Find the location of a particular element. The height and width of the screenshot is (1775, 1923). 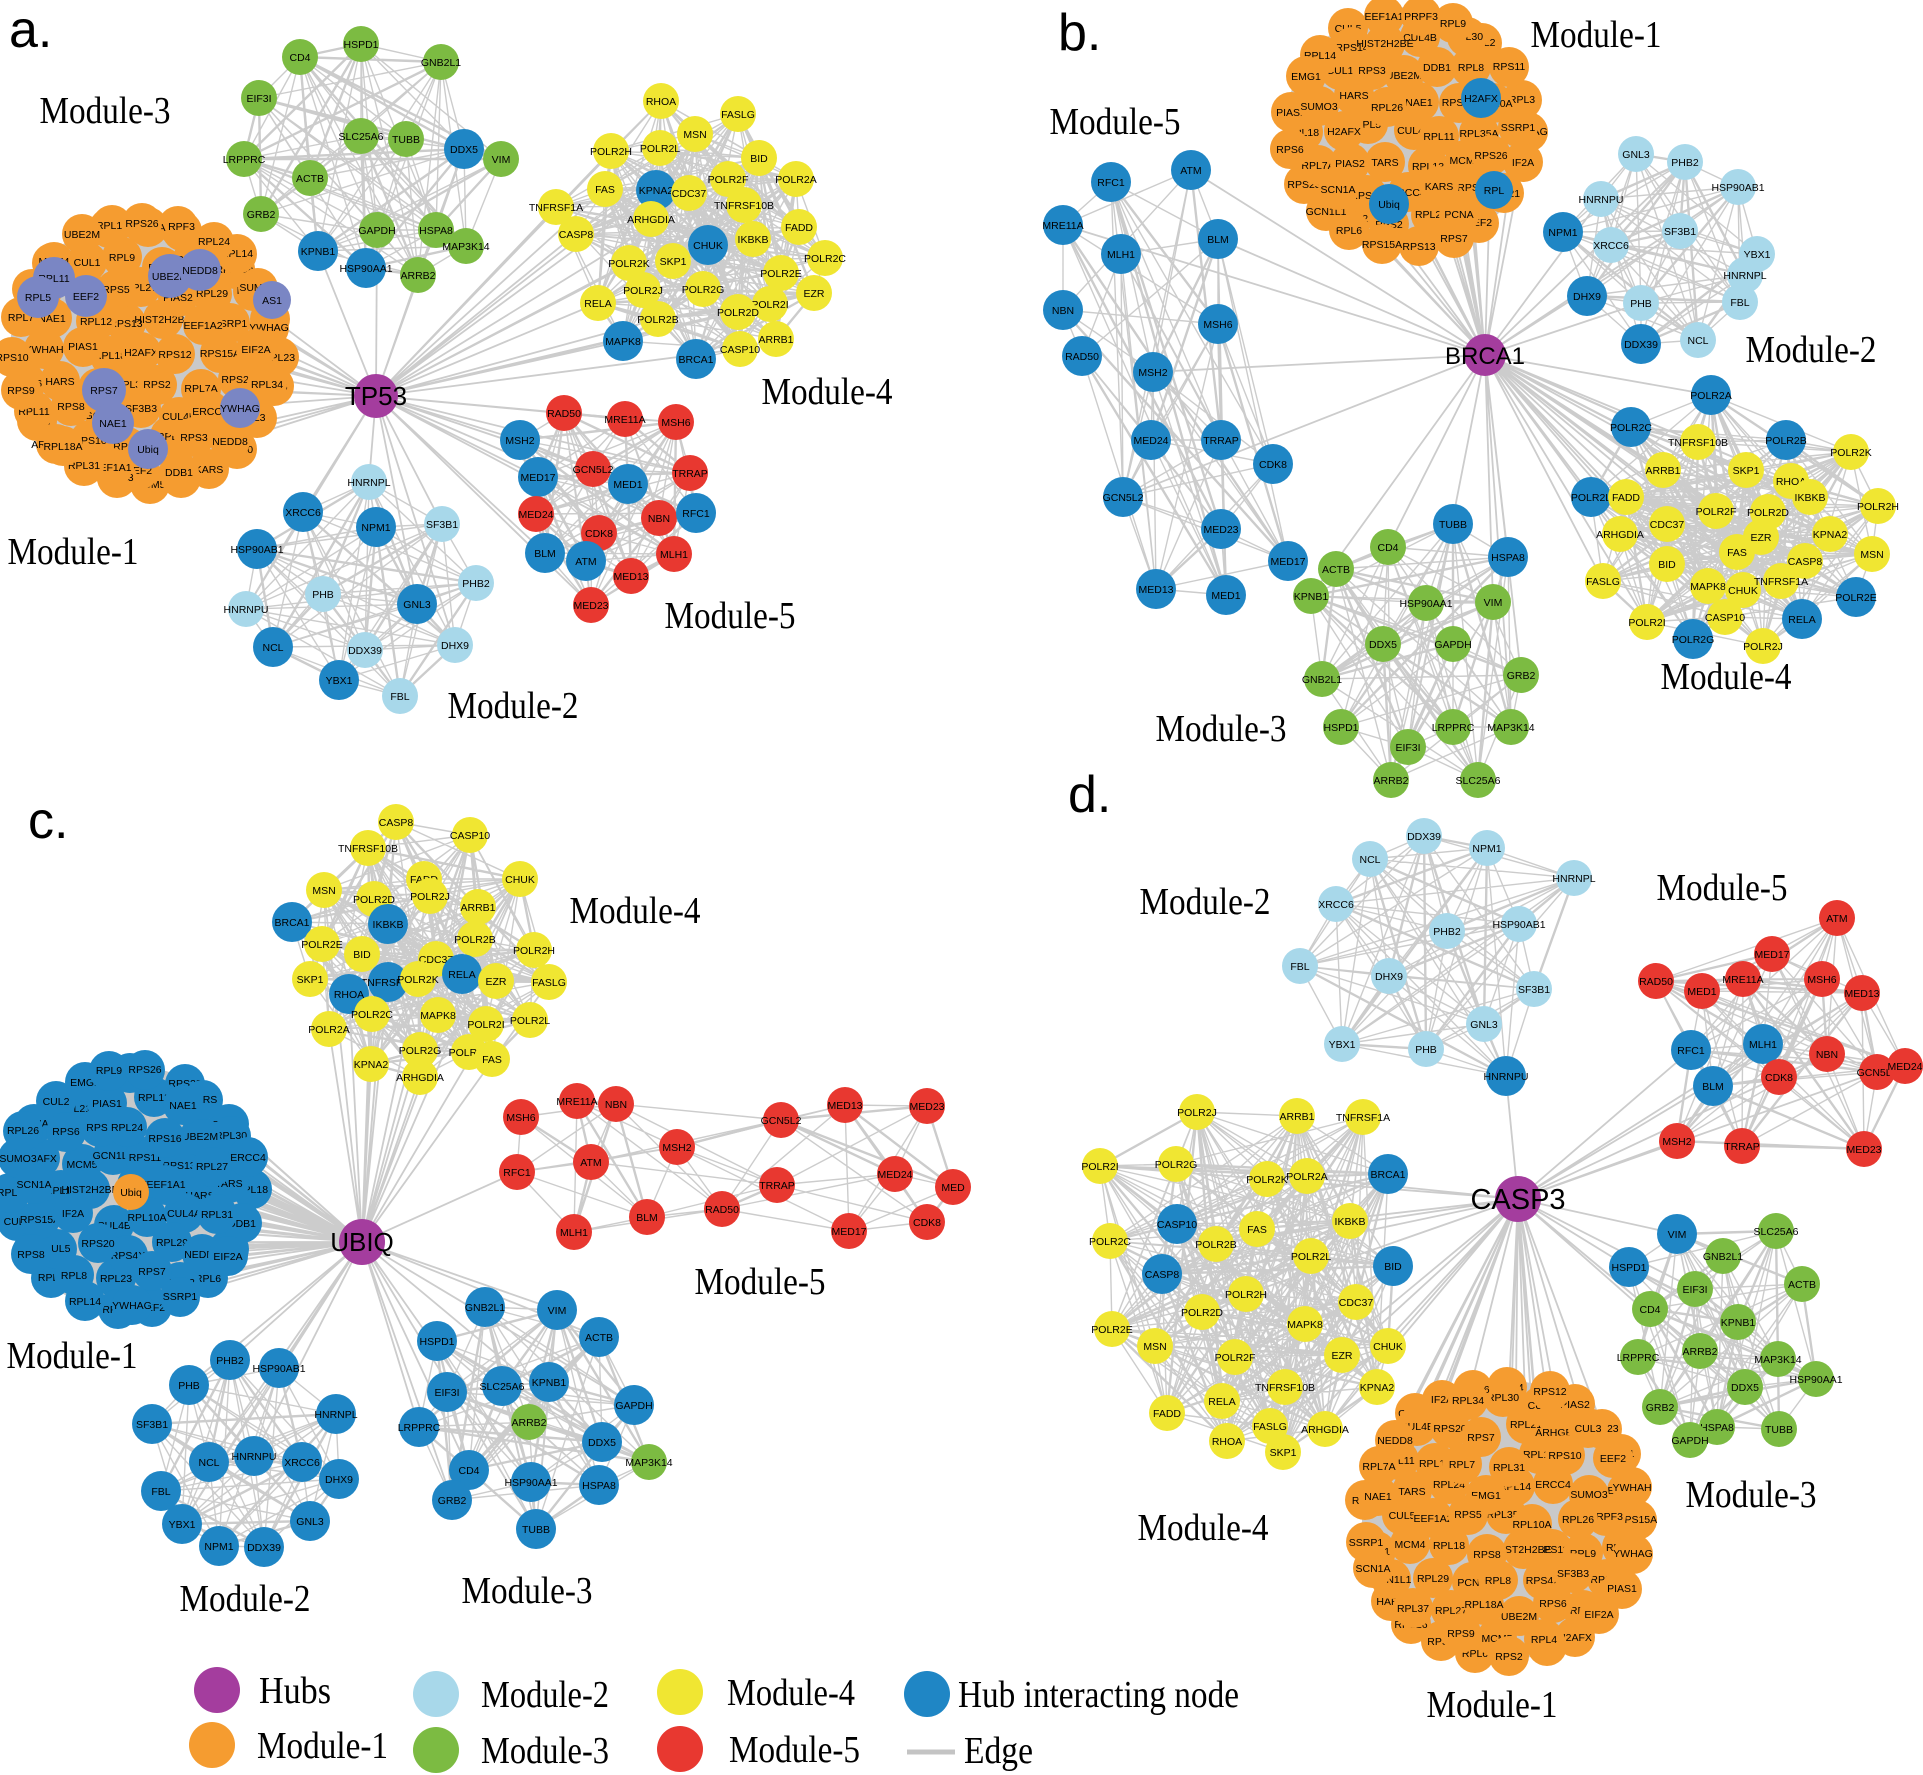

svg-text: CASP10 is located at coordinates (1177, 1225).